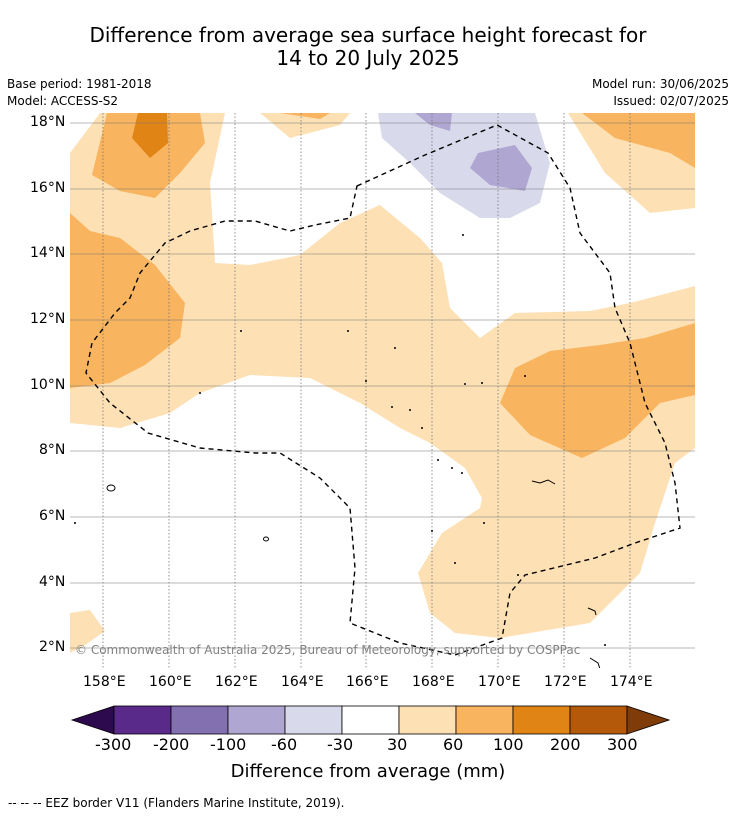 This screenshot has height=816, width=736. What do you see at coordinates (368, 58) in the screenshot?
I see `map-title-line2: 14 to 20 July 2025` at bounding box center [368, 58].